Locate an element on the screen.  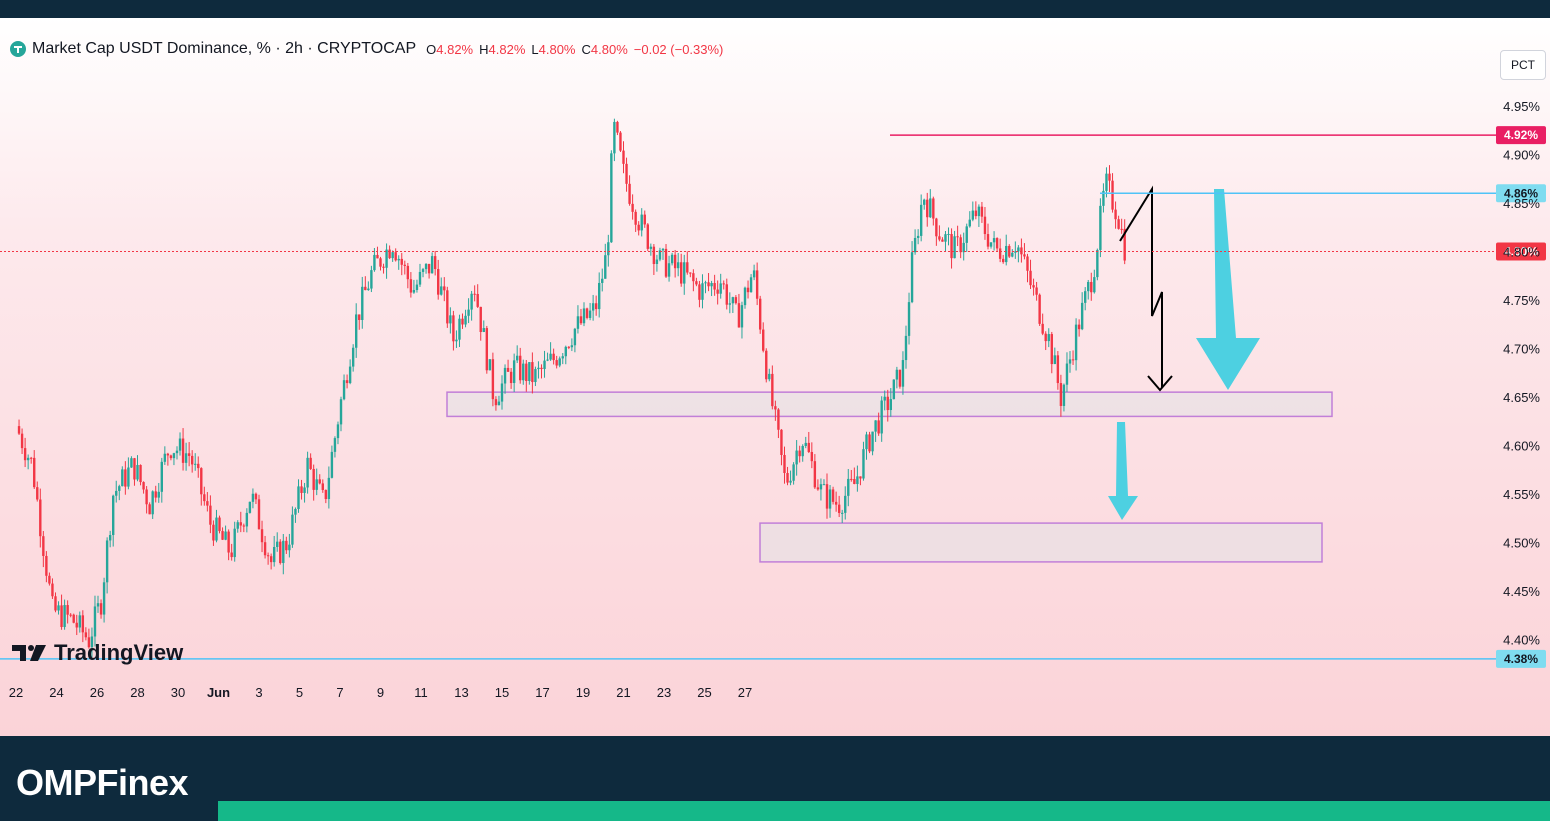
x-tick-label: 5 is located at coordinates (299, 692).